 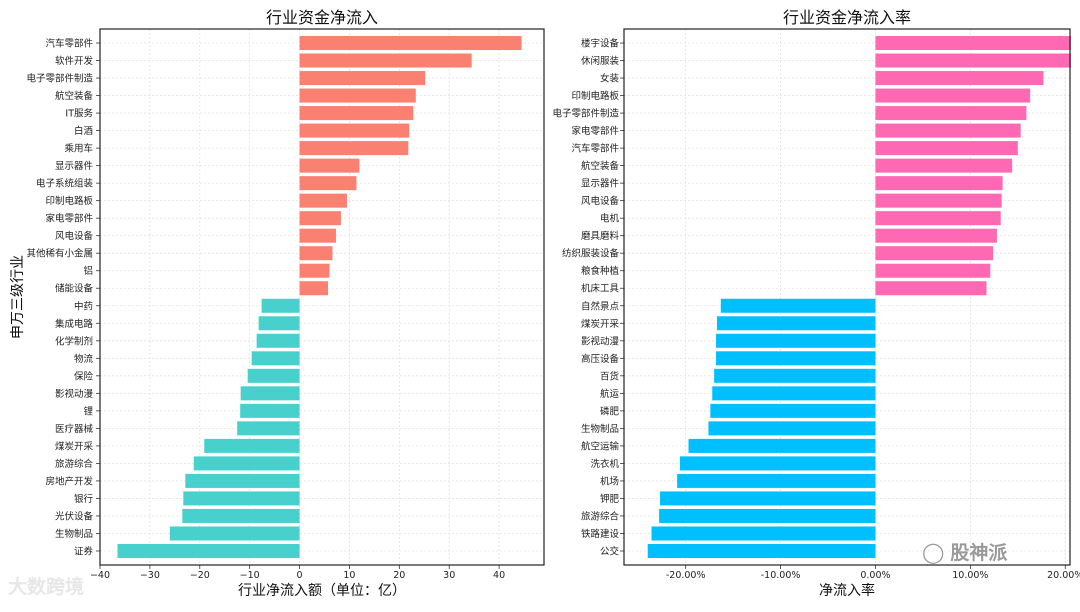 I want to click on y-axis-label: 申万三级行业, so click(x=18, y=297).